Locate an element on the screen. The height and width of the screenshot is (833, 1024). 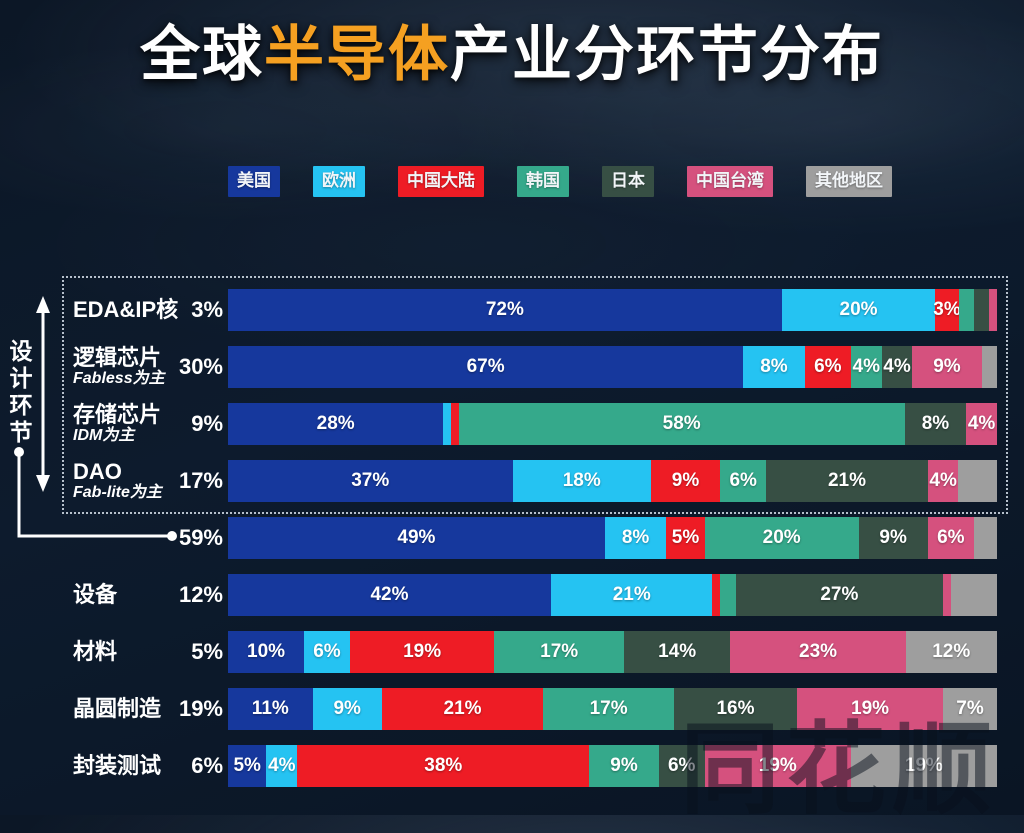
row-total-pct: 19% is located at coordinates (200, 708).